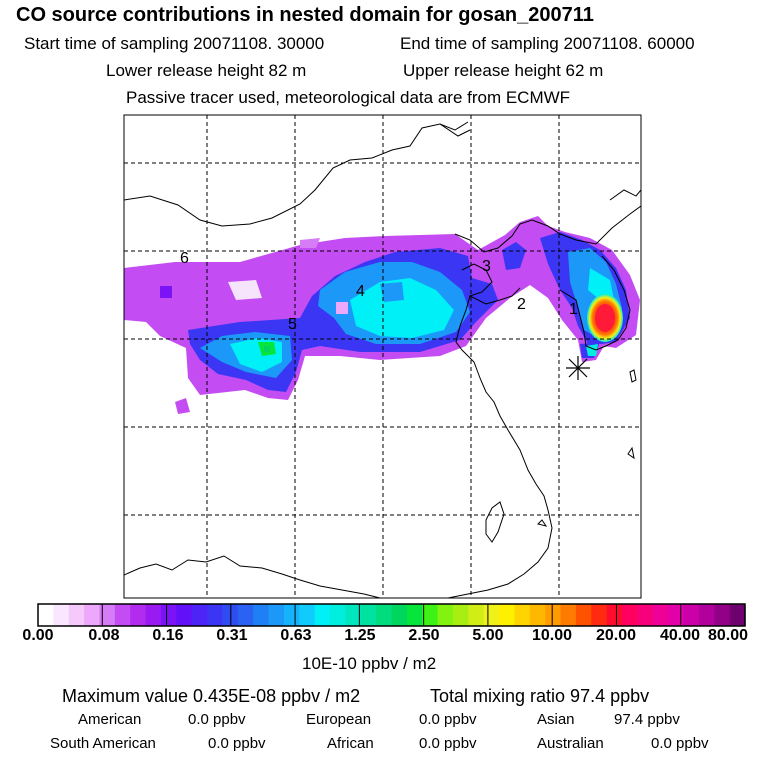 The height and width of the screenshot is (768, 768). Describe the element at coordinates (232, 635) in the screenshot. I see `colorbar-tick-label: 0.31` at that location.